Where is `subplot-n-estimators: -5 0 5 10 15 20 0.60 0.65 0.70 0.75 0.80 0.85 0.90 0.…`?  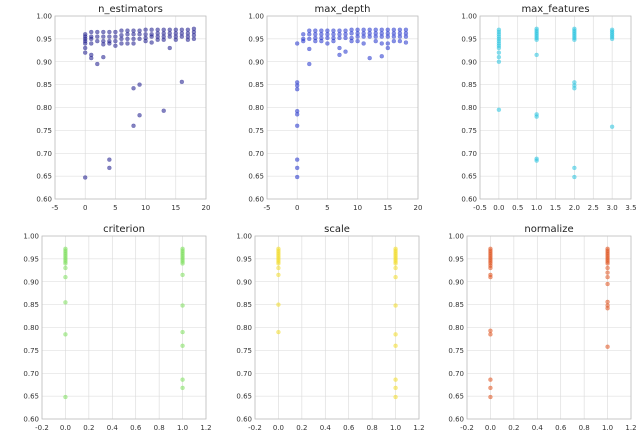
subplot-n-estimators: -5 0 5 10 15 20 0.60 0.65 0.70 0.75 0.80 0.85 0.90 0.… is located at coordinates (123, 108).